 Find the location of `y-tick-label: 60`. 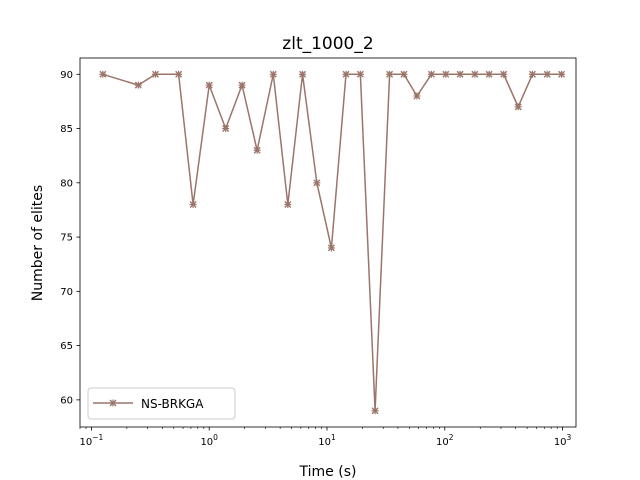

y-tick-label: 60 is located at coordinates (66, 400).